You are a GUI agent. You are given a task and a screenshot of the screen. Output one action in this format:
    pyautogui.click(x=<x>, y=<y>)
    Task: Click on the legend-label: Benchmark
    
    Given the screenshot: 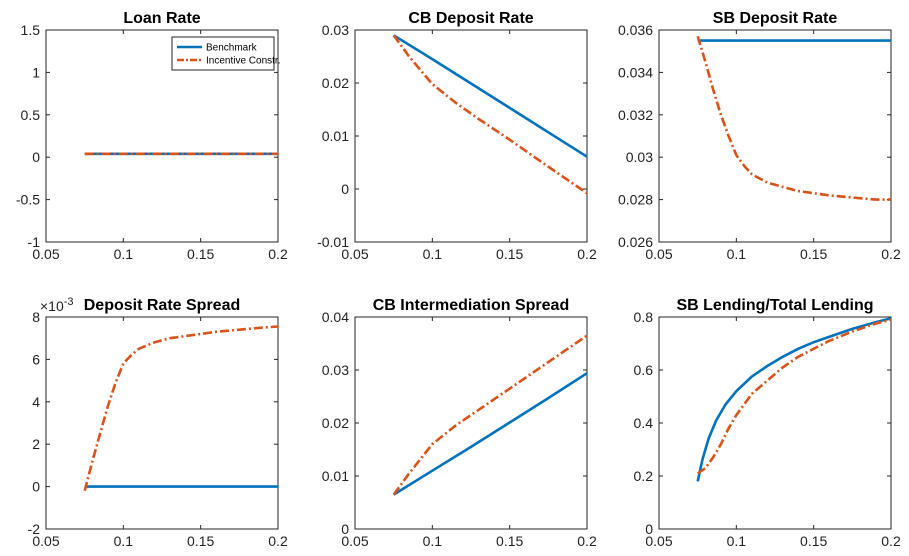 What is the action you would take?
    pyautogui.click(x=232, y=48)
    